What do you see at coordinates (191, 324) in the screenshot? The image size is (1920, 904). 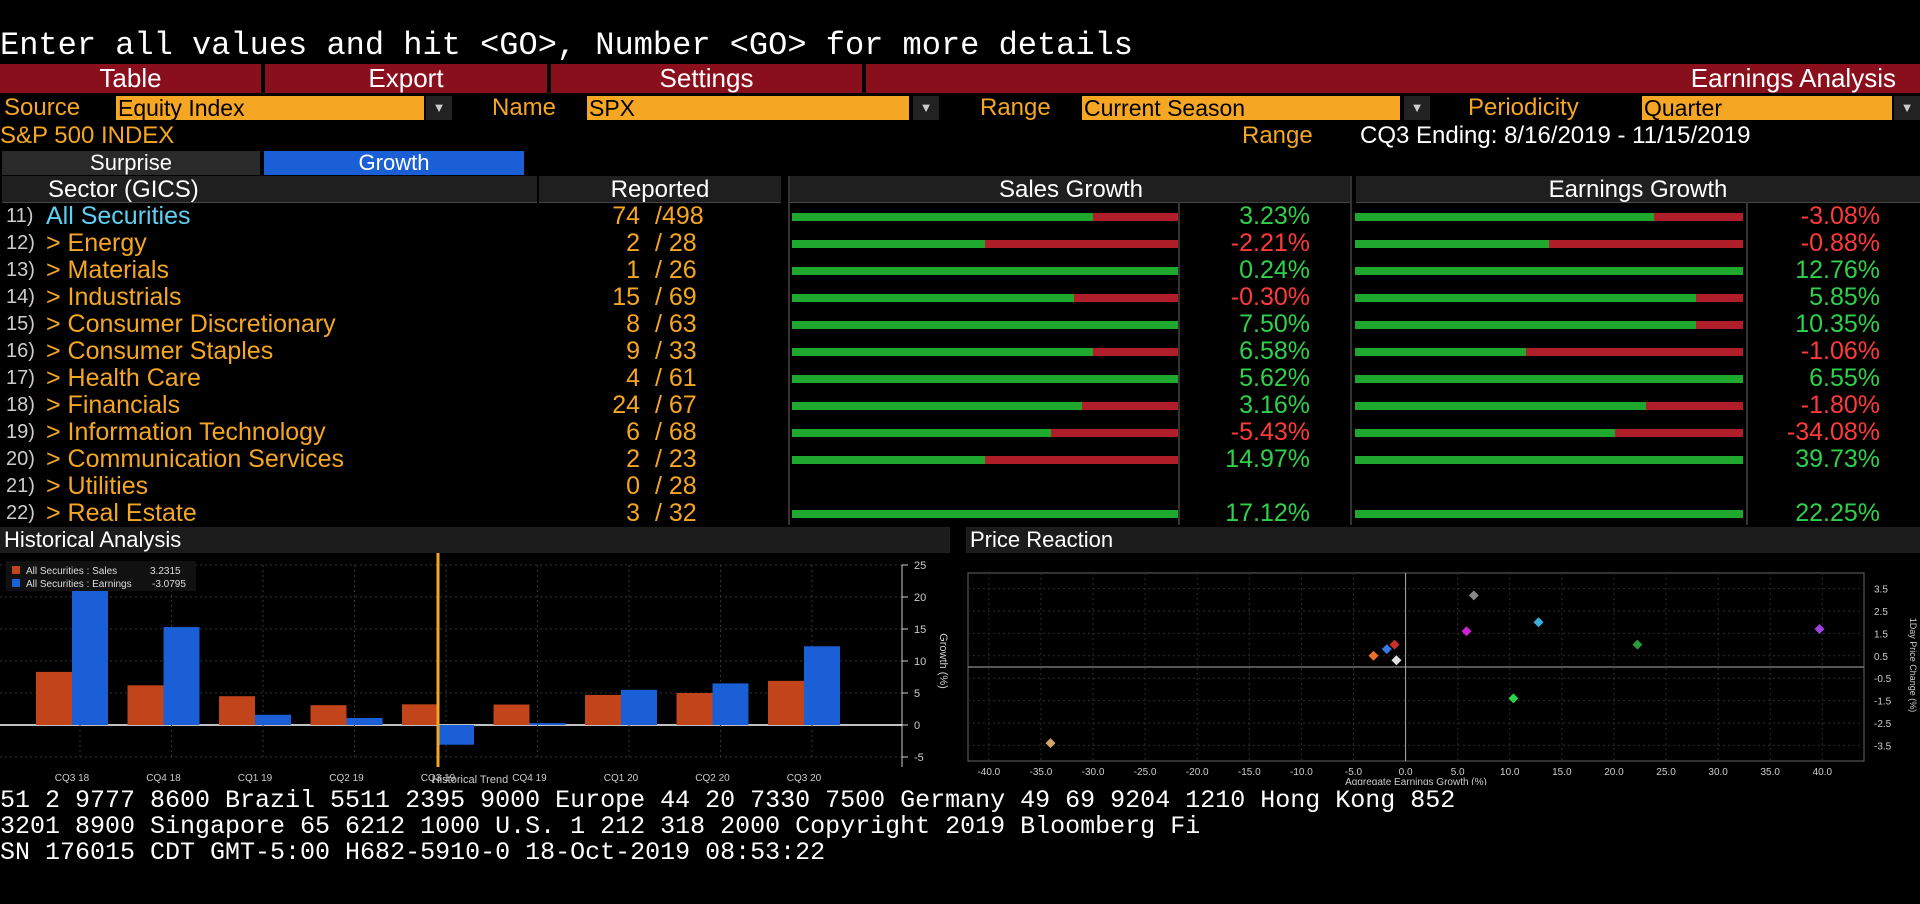 I see `sector-name: > Consumer Discretionary` at bounding box center [191, 324].